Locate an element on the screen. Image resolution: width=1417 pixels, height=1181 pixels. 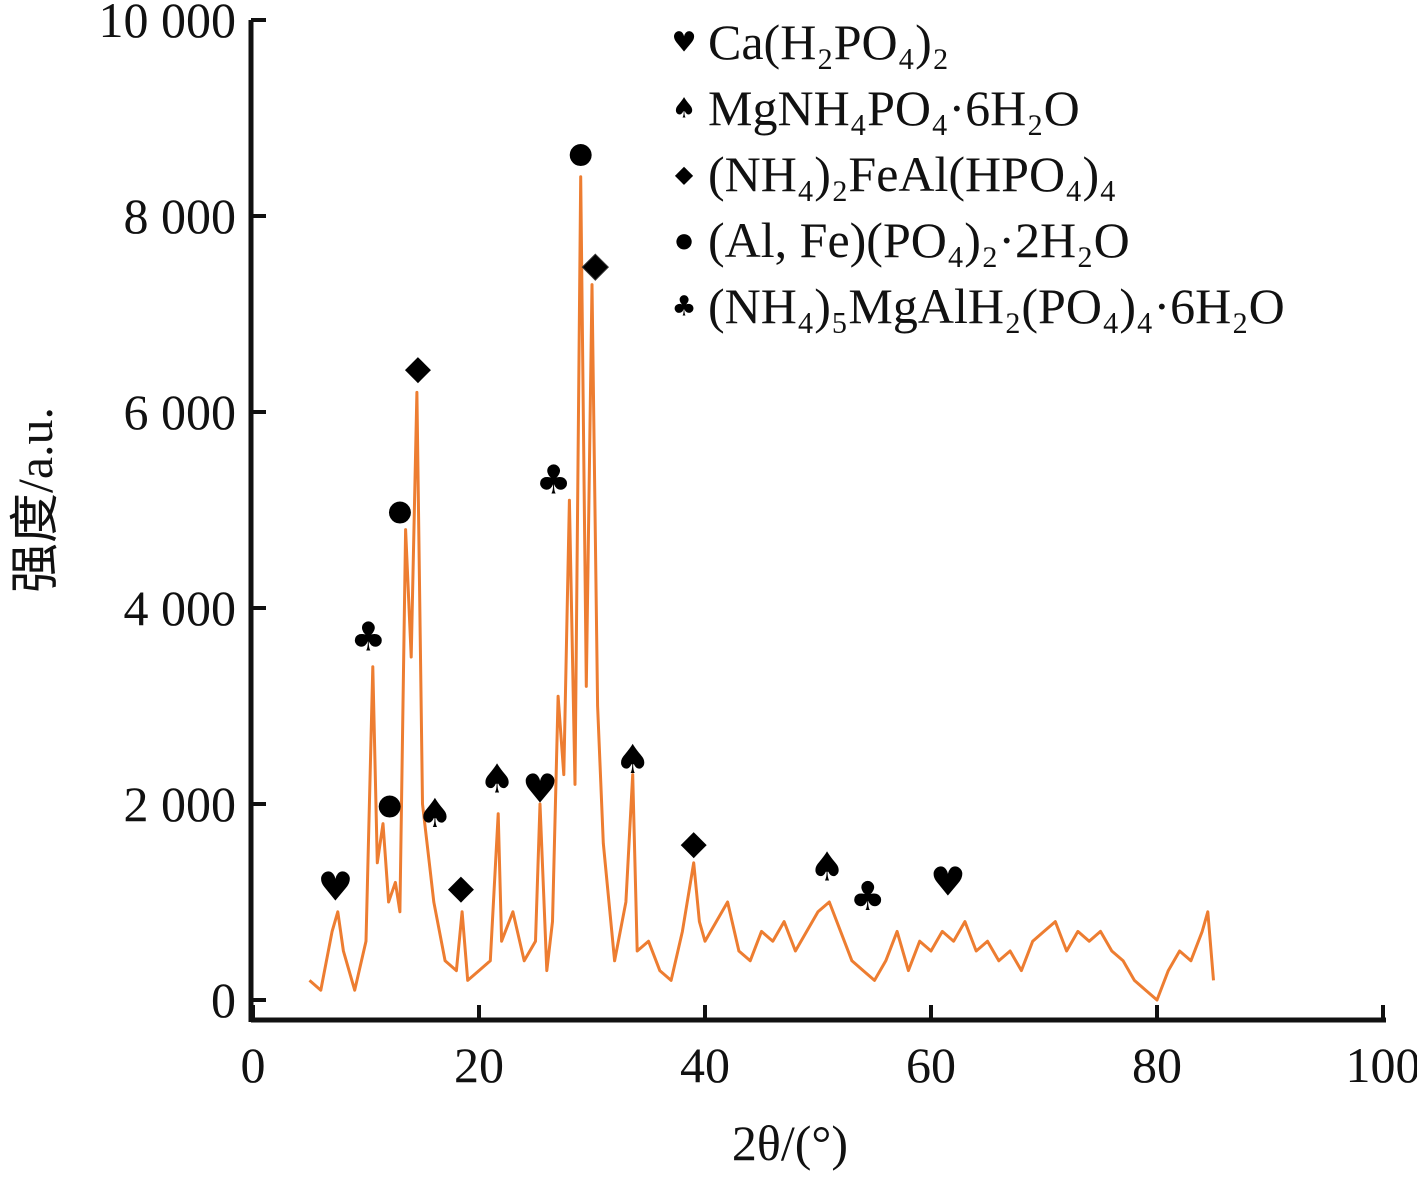
y-tick-label: 4 000 is located at coordinates (180, 608).